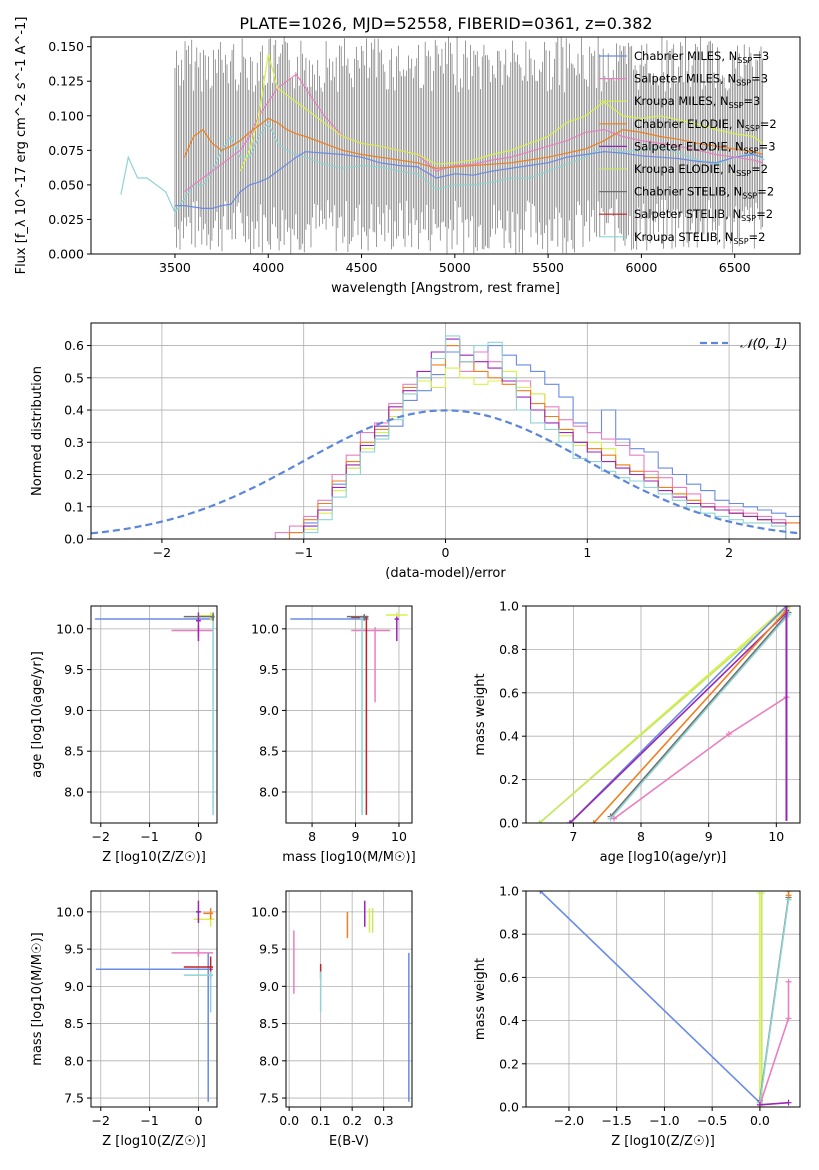 The width and height of the screenshot is (819, 1170). What do you see at coordinates (66, 115) in the screenshot?
I see `y-tick-label: 0.100` at bounding box center [66, 115].